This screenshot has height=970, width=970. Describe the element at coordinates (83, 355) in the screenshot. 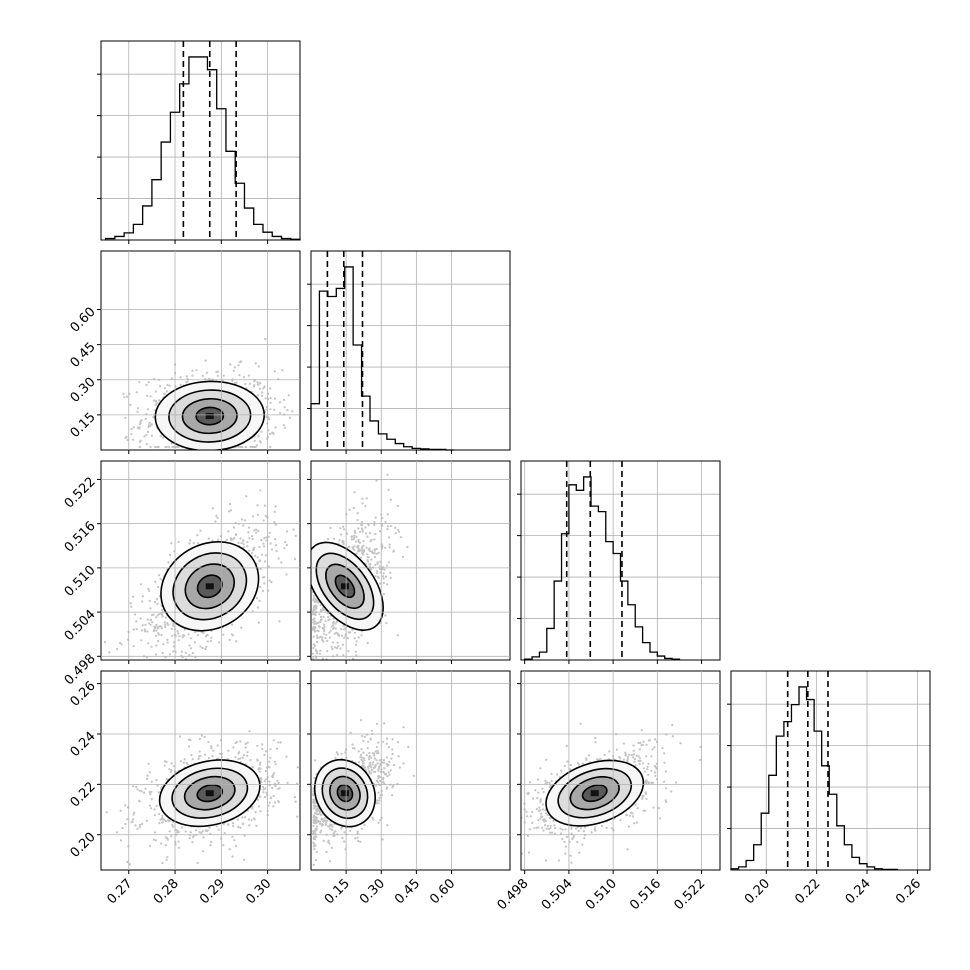

I see `y-tick-label: 0.45` at that location.